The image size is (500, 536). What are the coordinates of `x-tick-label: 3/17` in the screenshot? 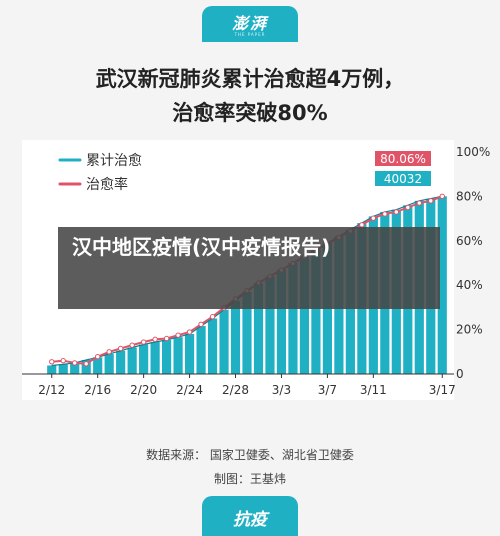 It's located at (442, 390).